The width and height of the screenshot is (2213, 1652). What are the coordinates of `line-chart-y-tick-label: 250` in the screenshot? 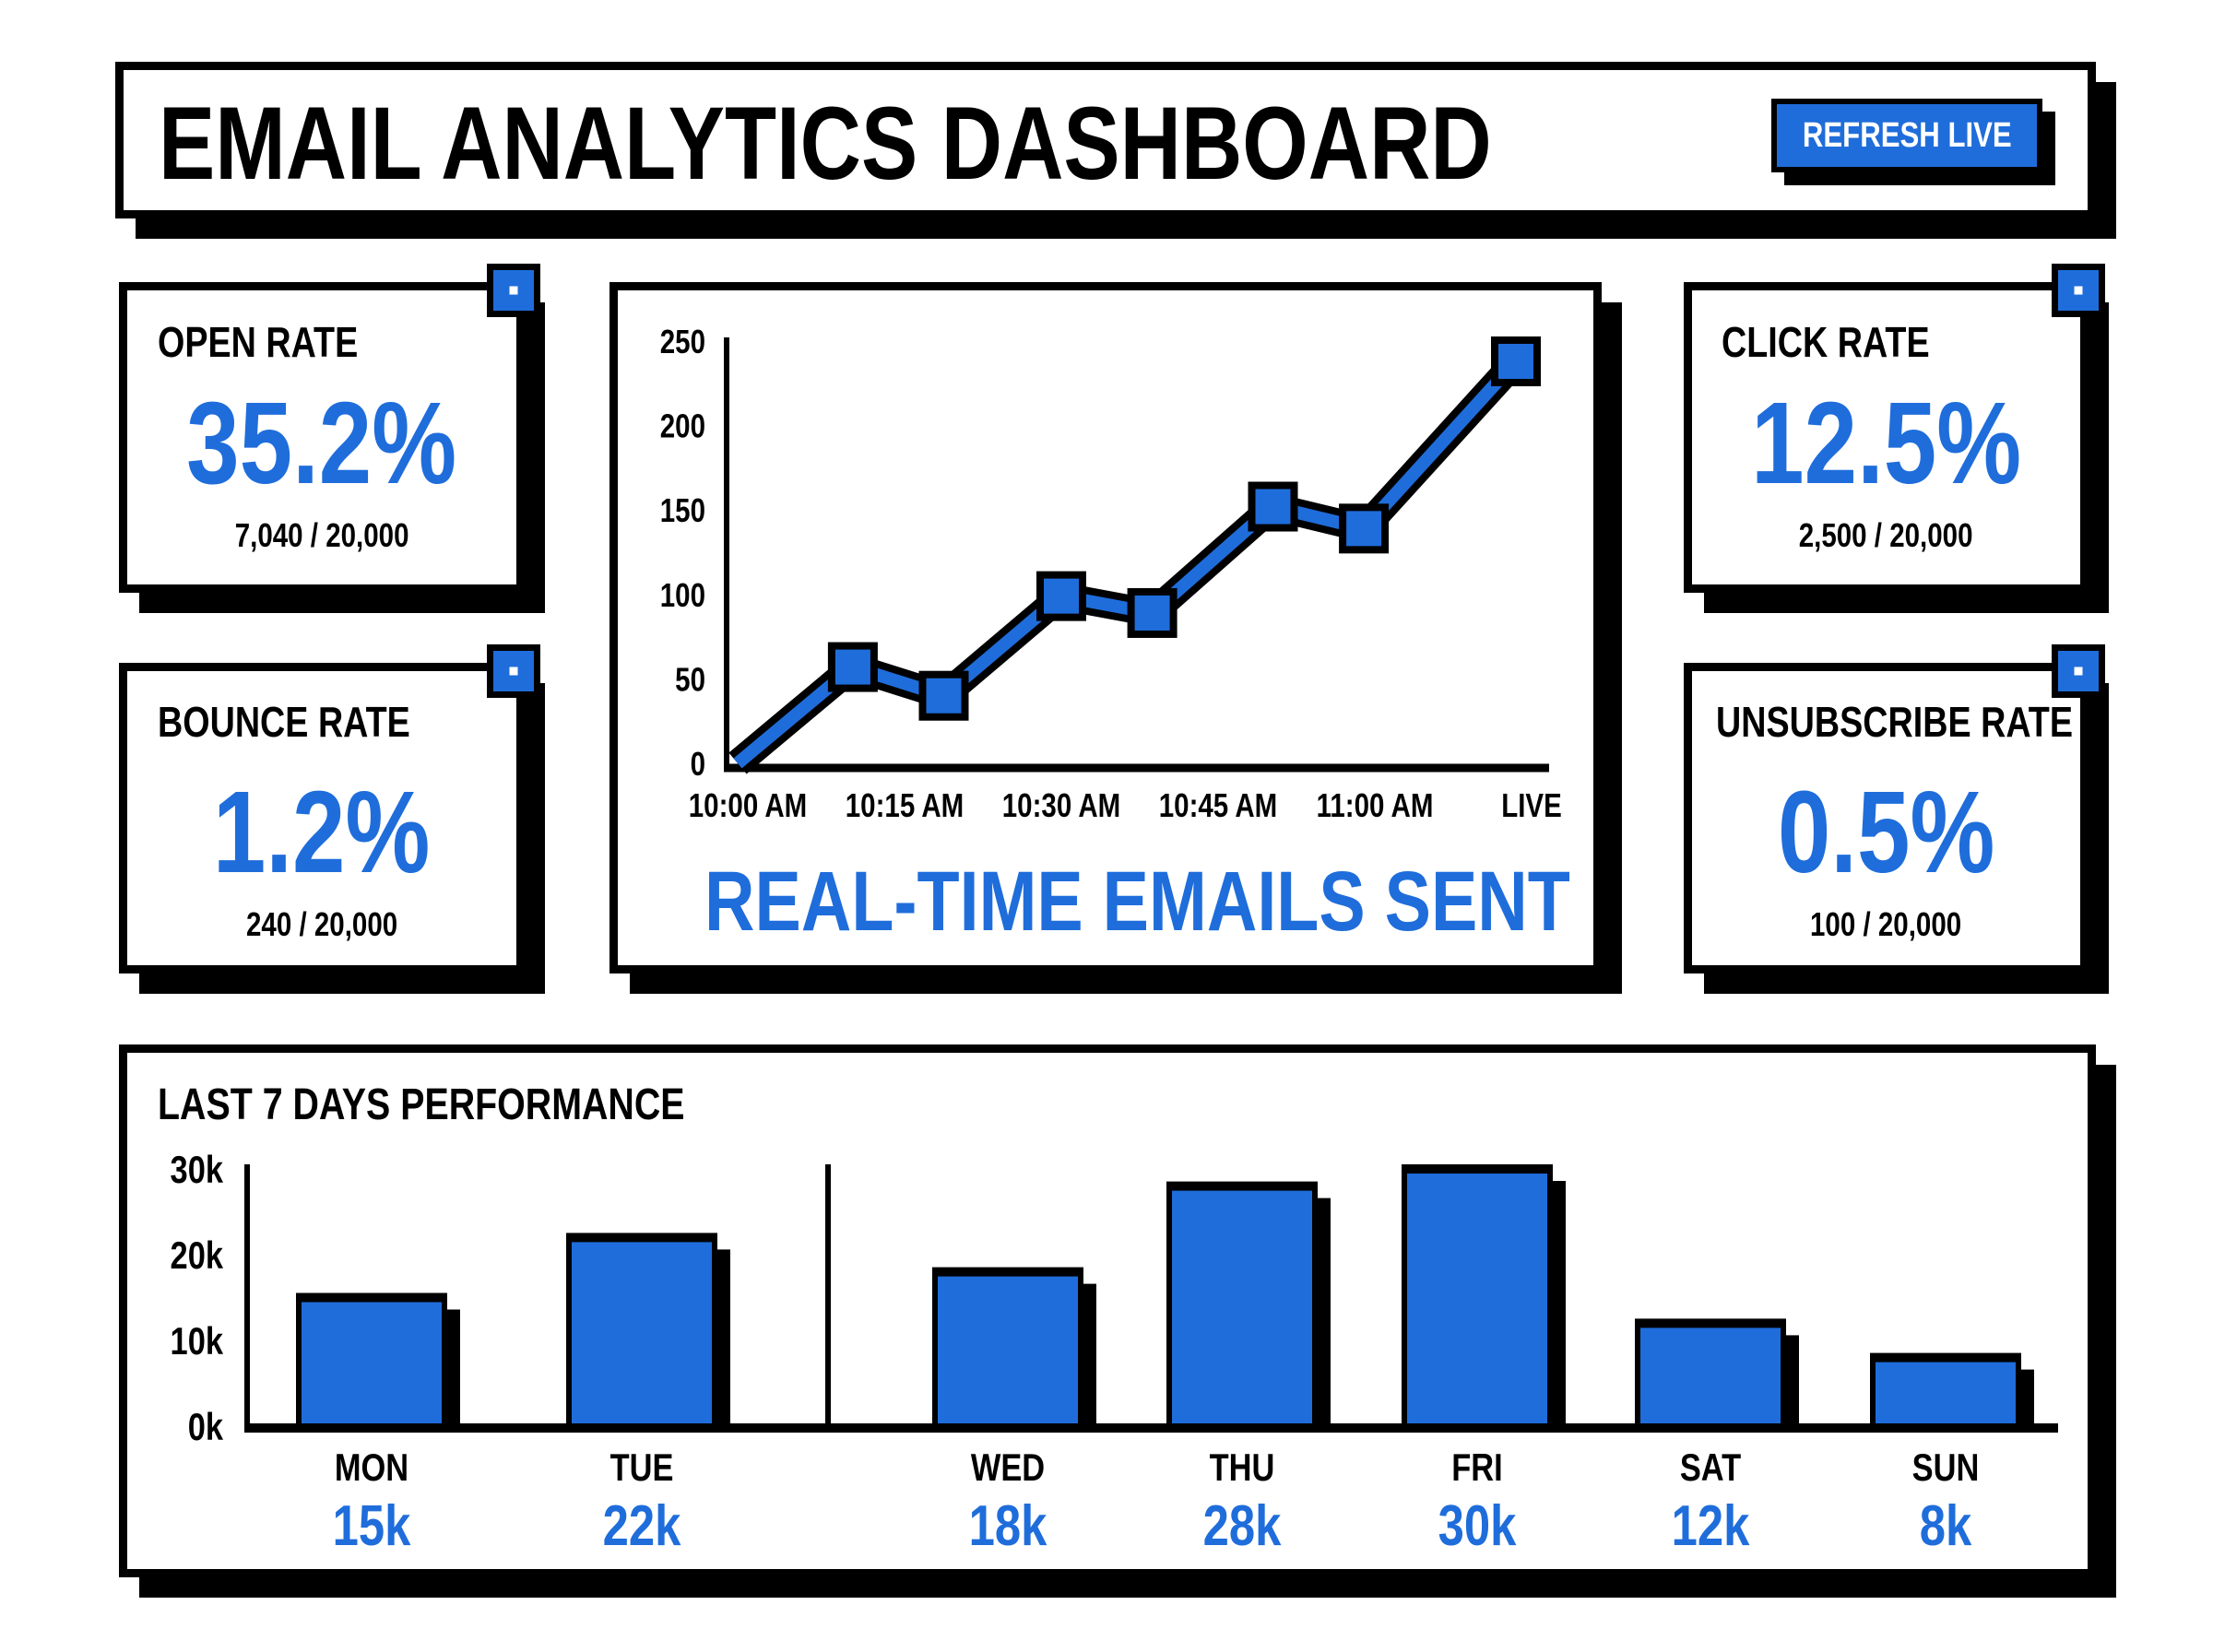 It's located at (682, 341).